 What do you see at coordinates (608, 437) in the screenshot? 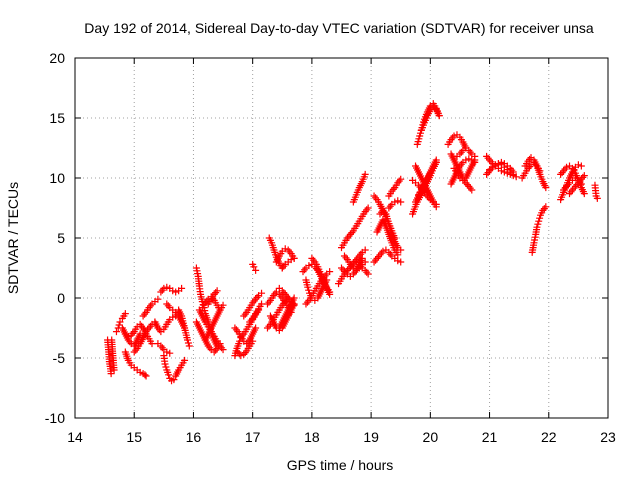
I see `x-tick-label: 23` at bounding box center [608, 437].